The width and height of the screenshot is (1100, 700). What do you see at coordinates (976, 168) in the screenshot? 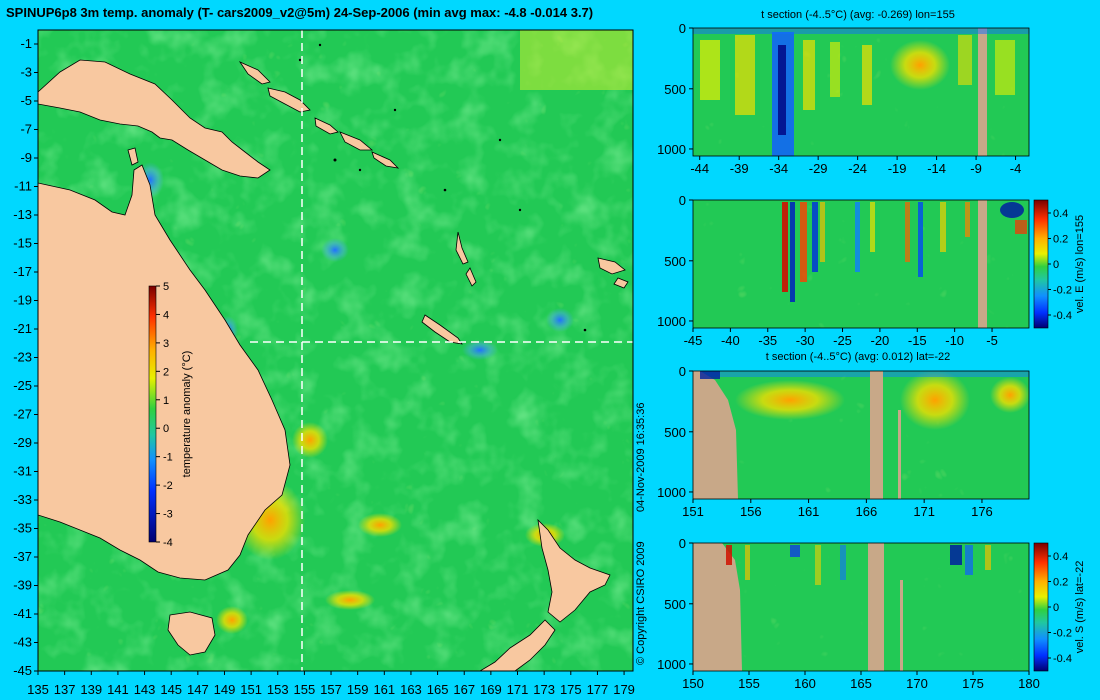
I see `section-x-label: -9` at bounding box center [976, 168].